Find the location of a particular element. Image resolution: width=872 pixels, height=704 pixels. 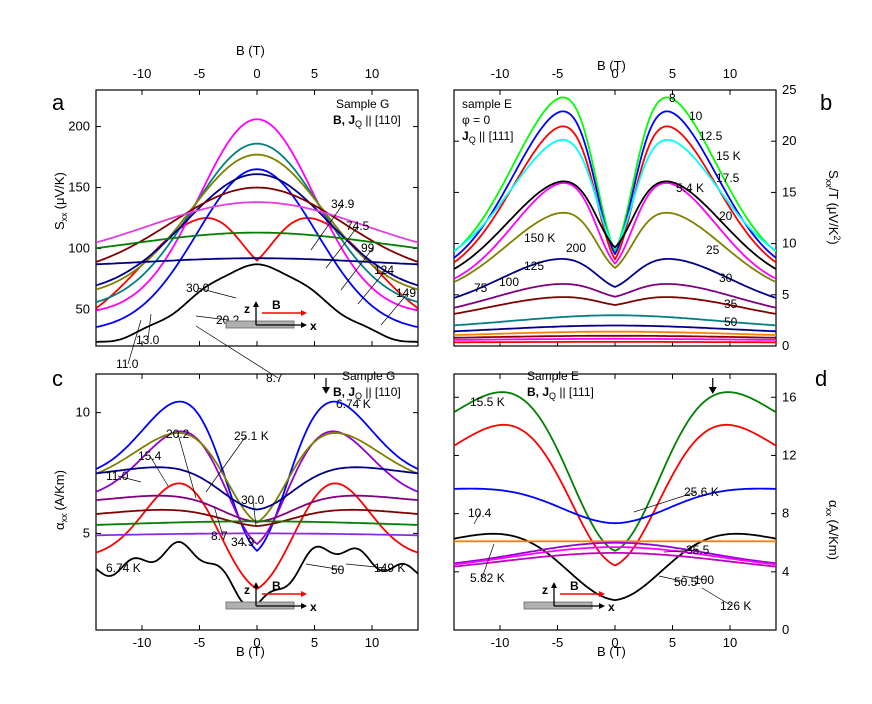

series-149-line is located at coordinates (257, 261).